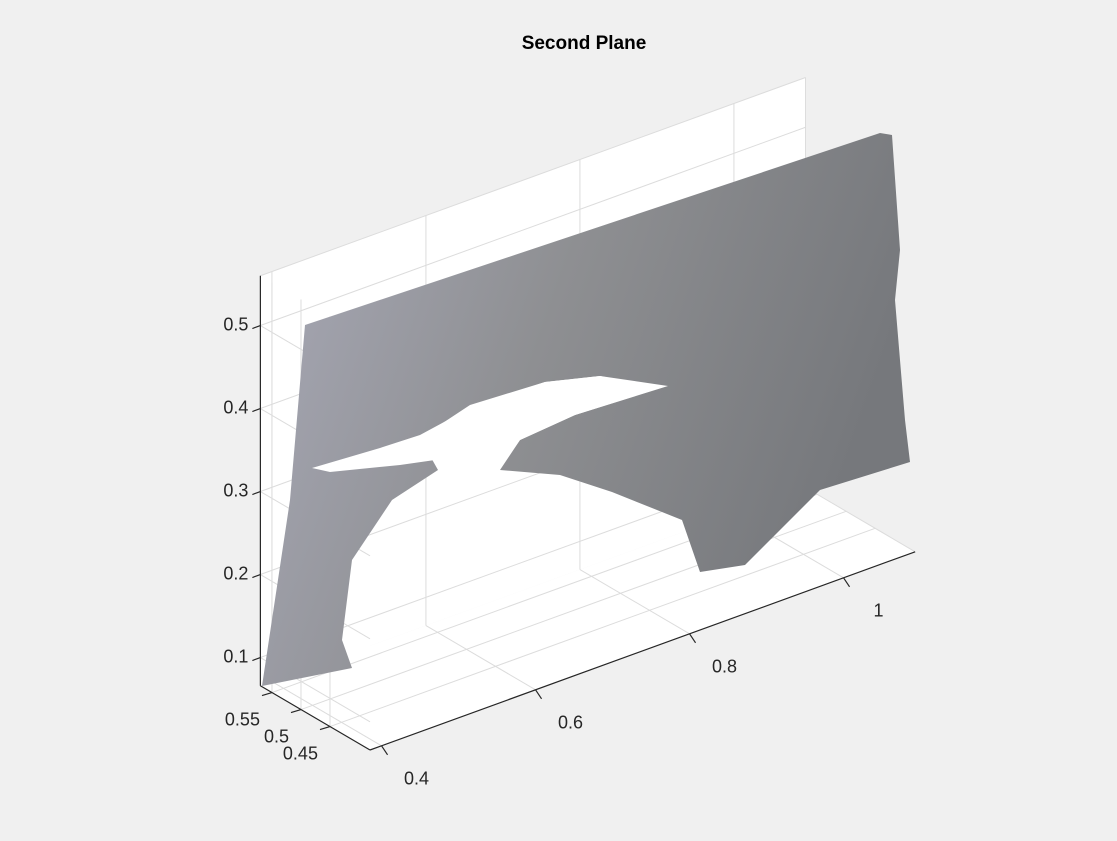 This screenshot has height=841, width=1117. What do you see at coordinates (642, 651) in the screenshot?
I see `x-axis` at bounding box center [642, 651].